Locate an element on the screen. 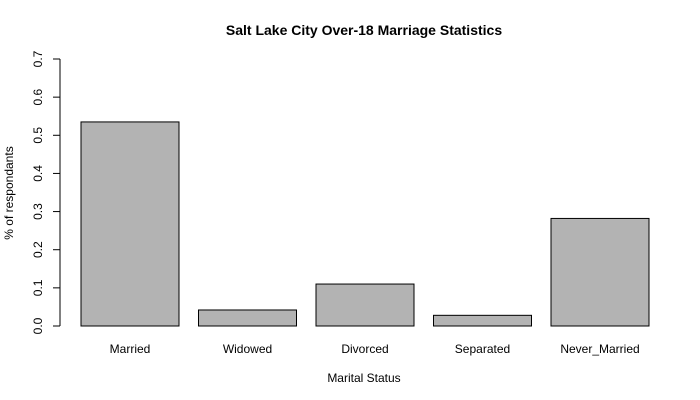  x-tick-label: Widowed is located at coordinates (247, 349).